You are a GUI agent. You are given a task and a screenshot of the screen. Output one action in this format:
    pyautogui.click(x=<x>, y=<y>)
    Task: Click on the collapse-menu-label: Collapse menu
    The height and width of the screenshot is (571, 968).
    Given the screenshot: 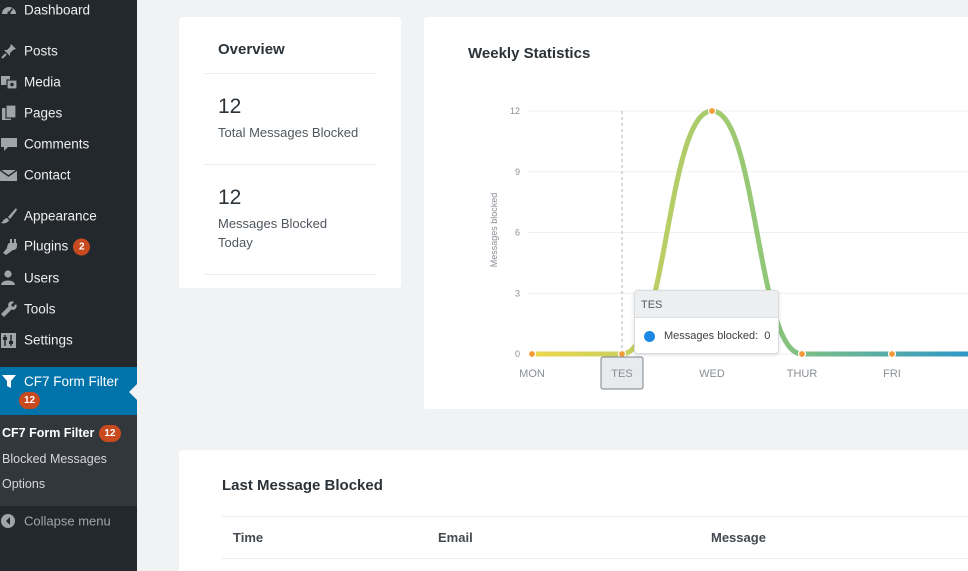 What is the action you would take?
    pyautogui.click(x=67, y=521)
    